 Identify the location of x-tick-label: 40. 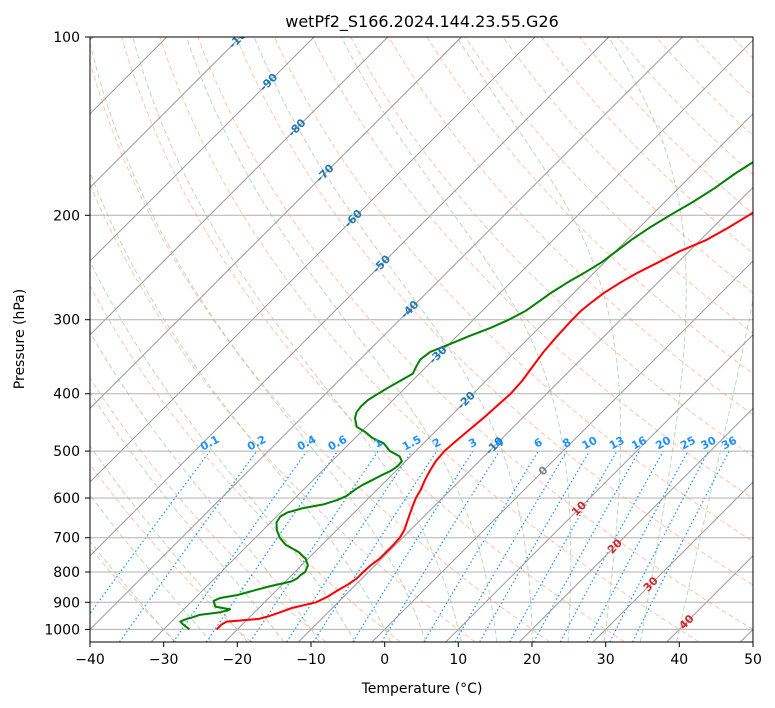
(679, 660).